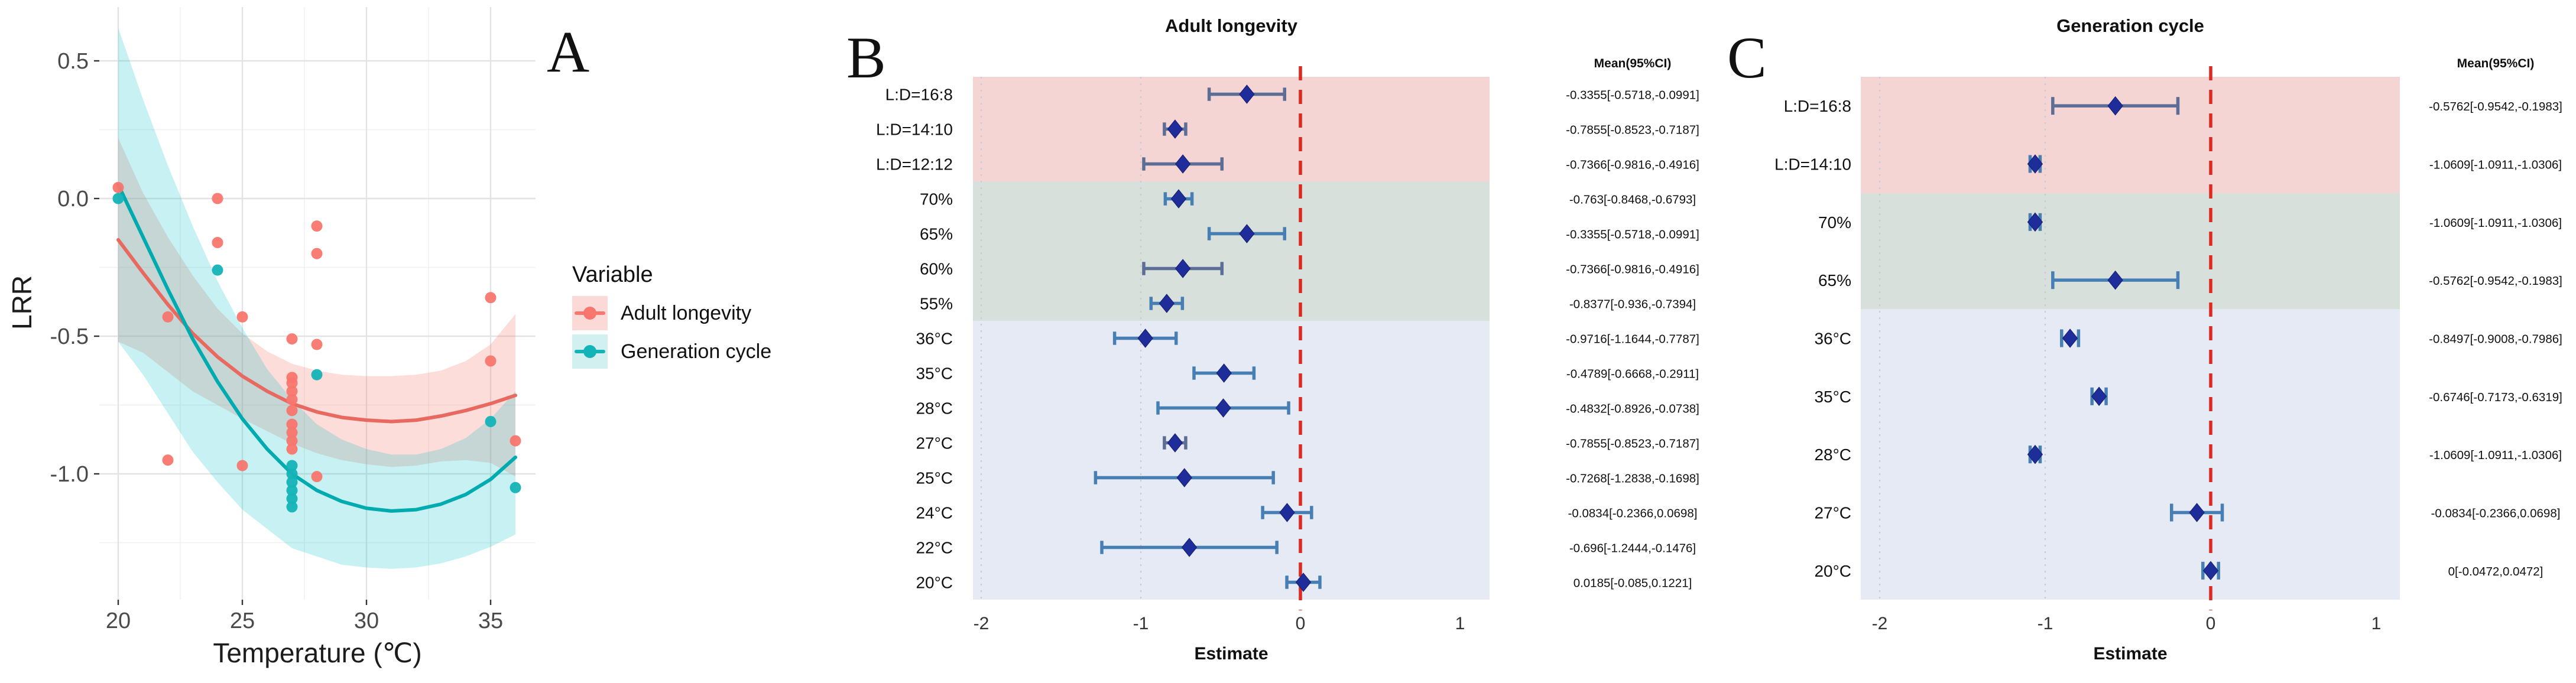  Describe the element at coordinates (671, 313) in the screenshot. I see `legend-item-0: Adult longevity` at that location.